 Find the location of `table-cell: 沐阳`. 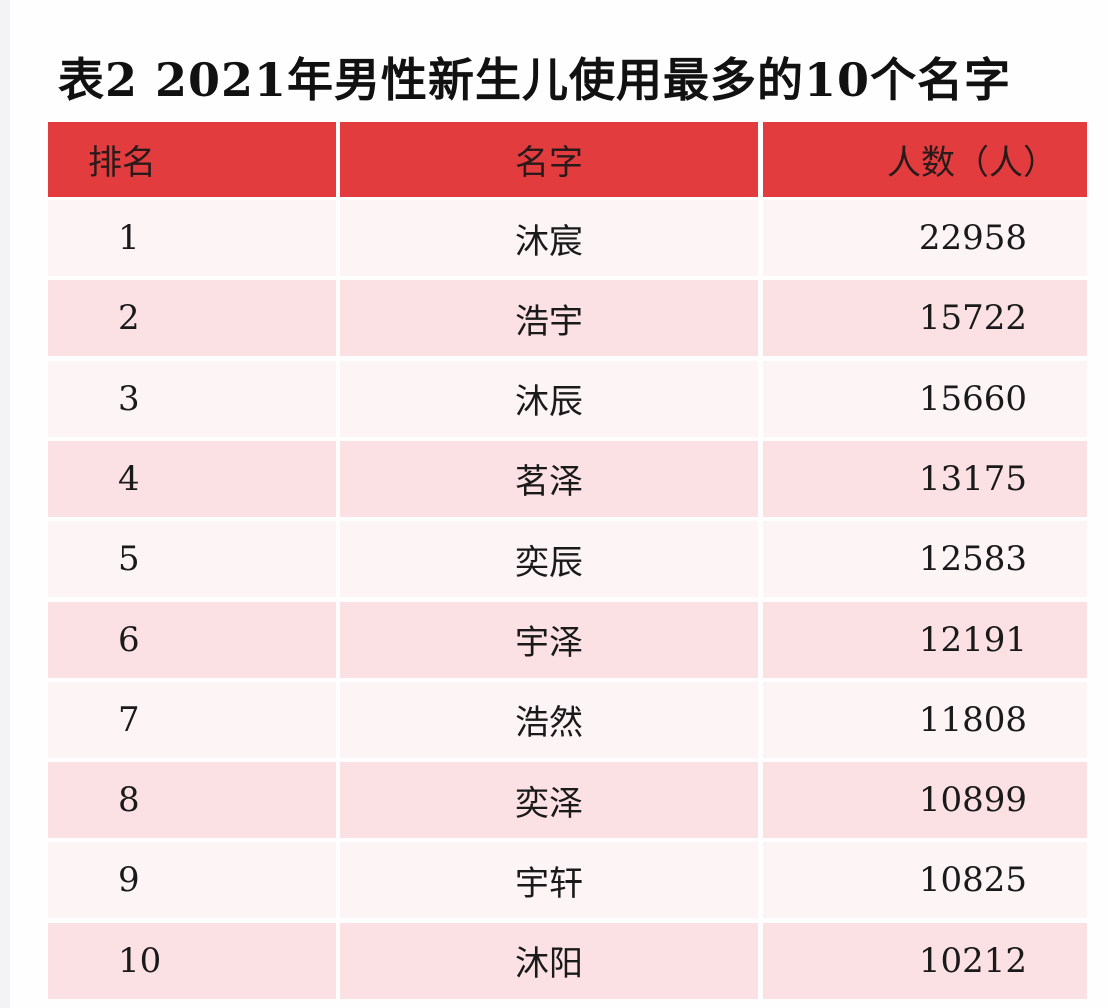

table-cell: 沐阳 is located at coordinates (549, 960).